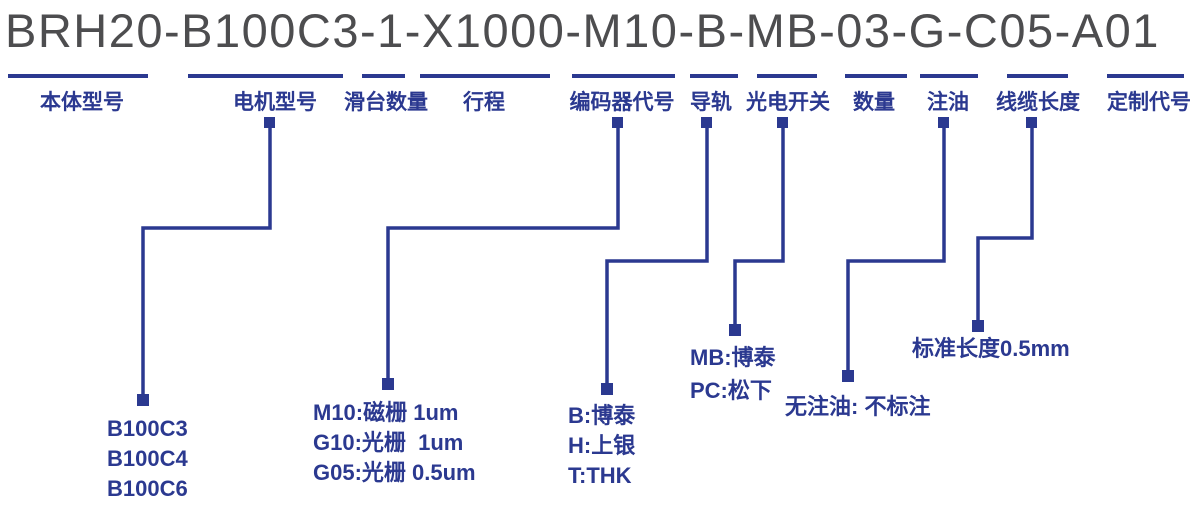 The height and width of the screenshot is (507, 1200). What do you see at coordinates (607, 389) in the screenshot?
I see `square-end-rail` at bounding box center [607, 389].